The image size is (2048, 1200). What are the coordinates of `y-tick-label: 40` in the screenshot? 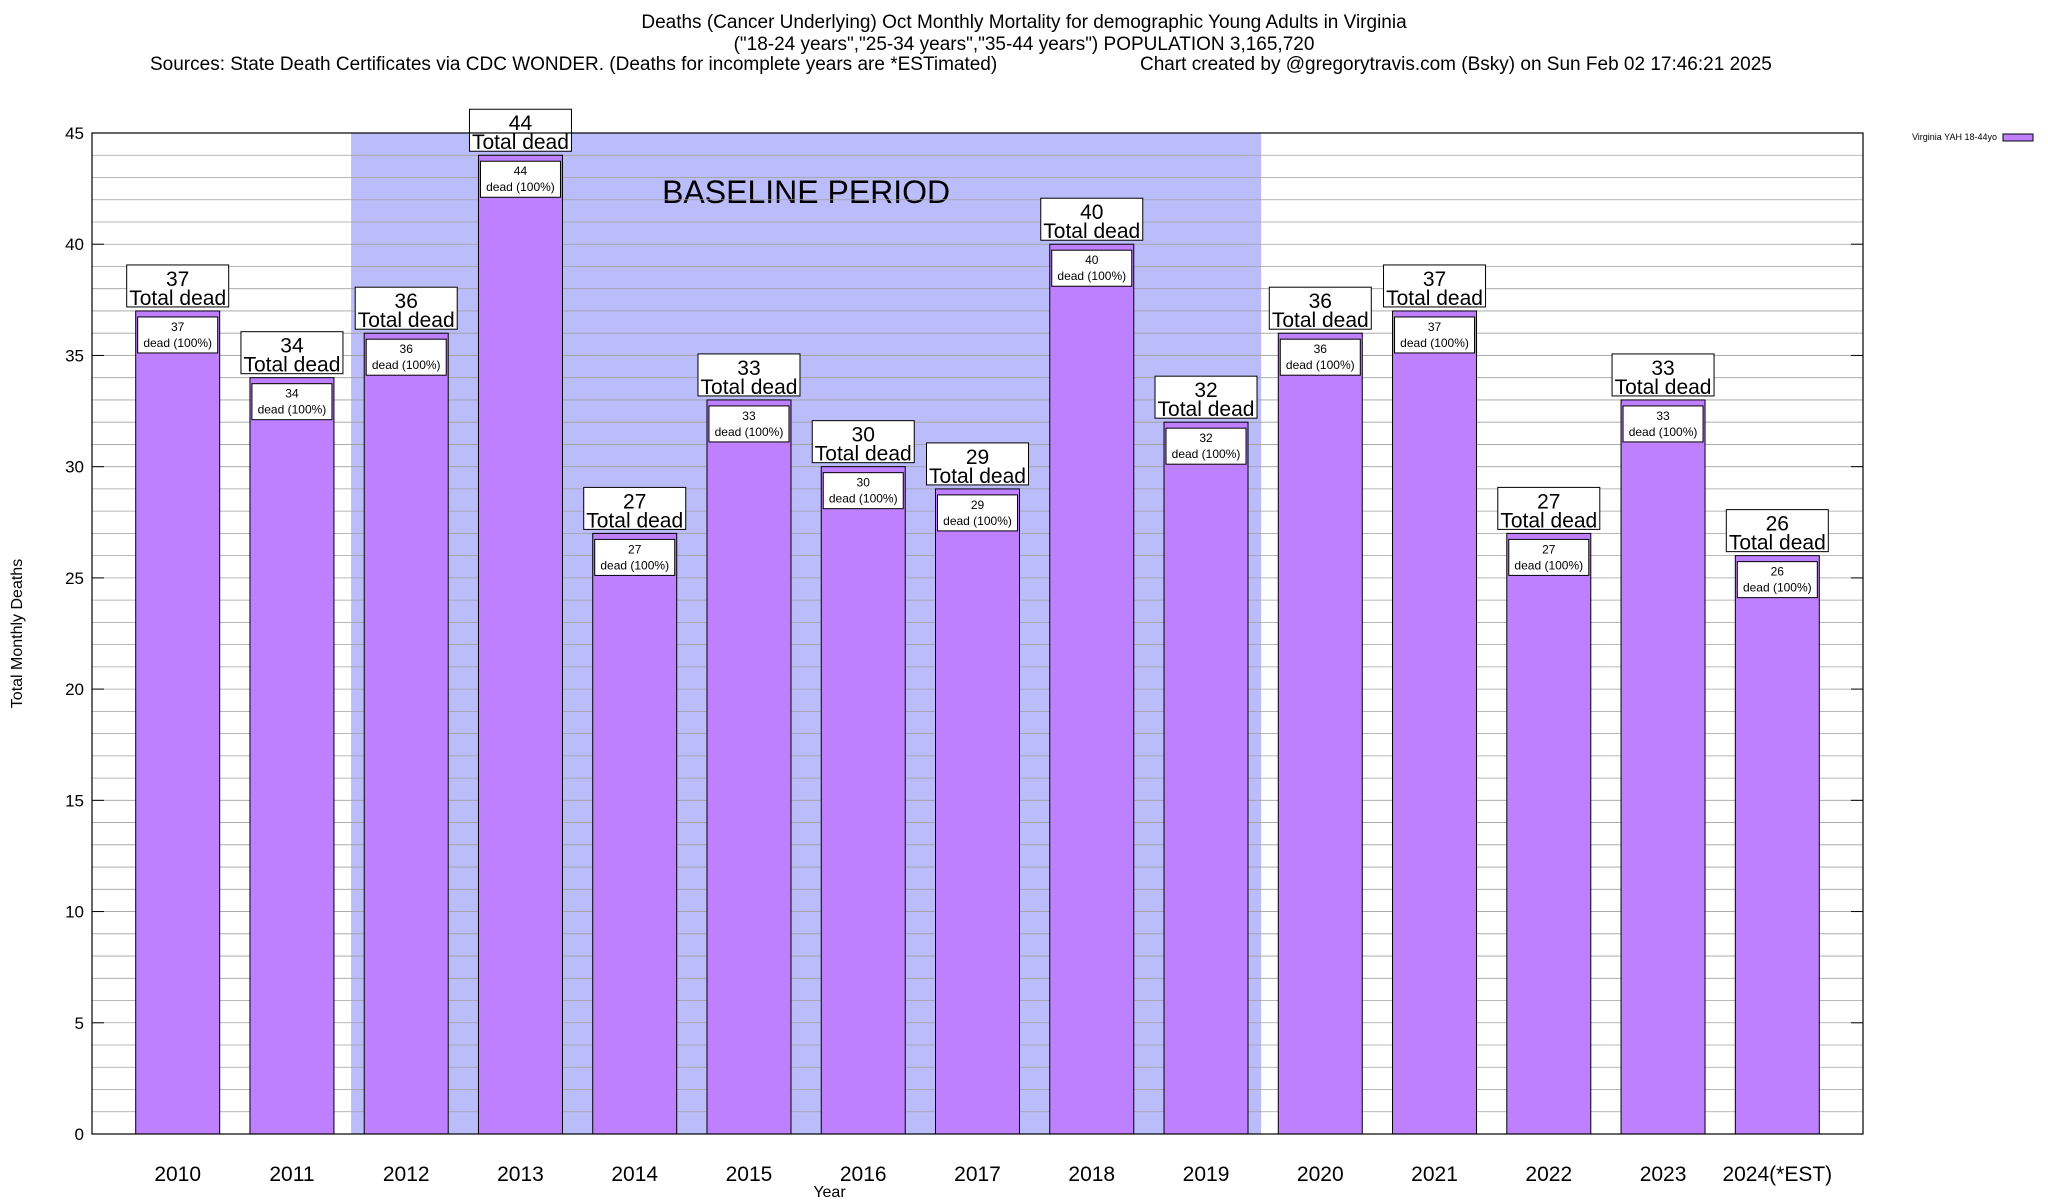 It's located at (74, 244).